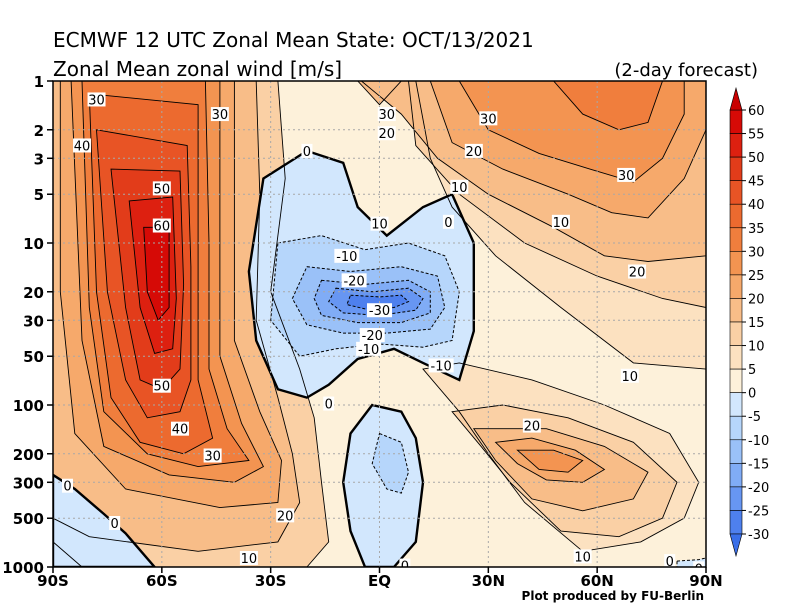  I want to click on contour-label-text: 40, so click(82, 146).